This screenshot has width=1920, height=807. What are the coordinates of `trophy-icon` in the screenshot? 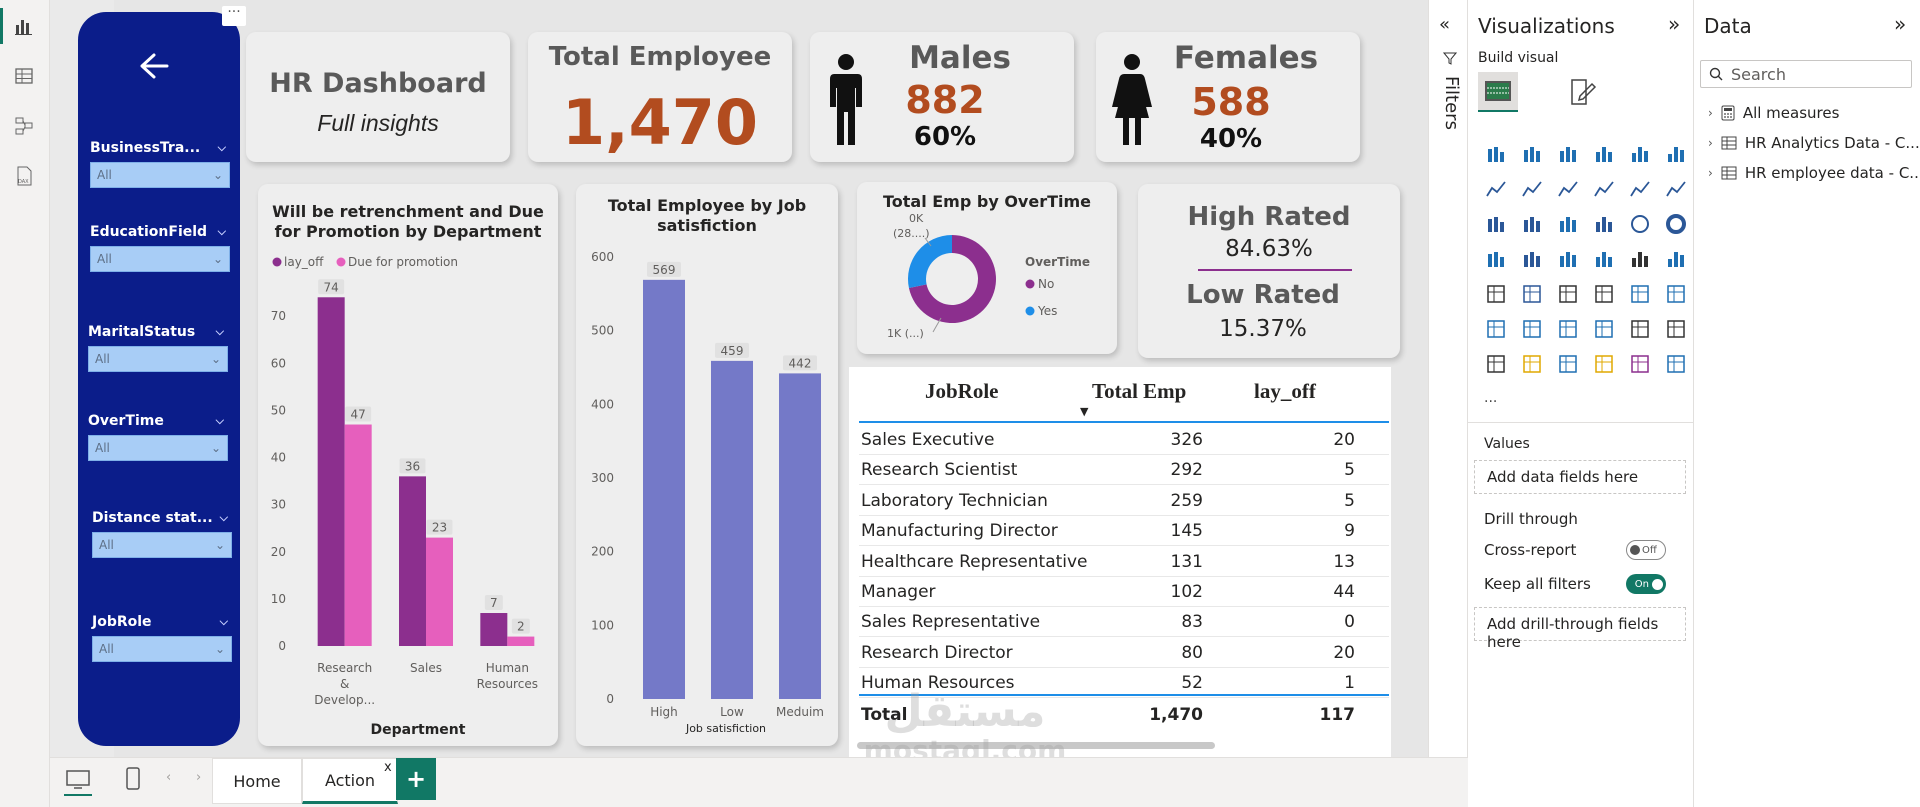 It's located at (1676, 329).